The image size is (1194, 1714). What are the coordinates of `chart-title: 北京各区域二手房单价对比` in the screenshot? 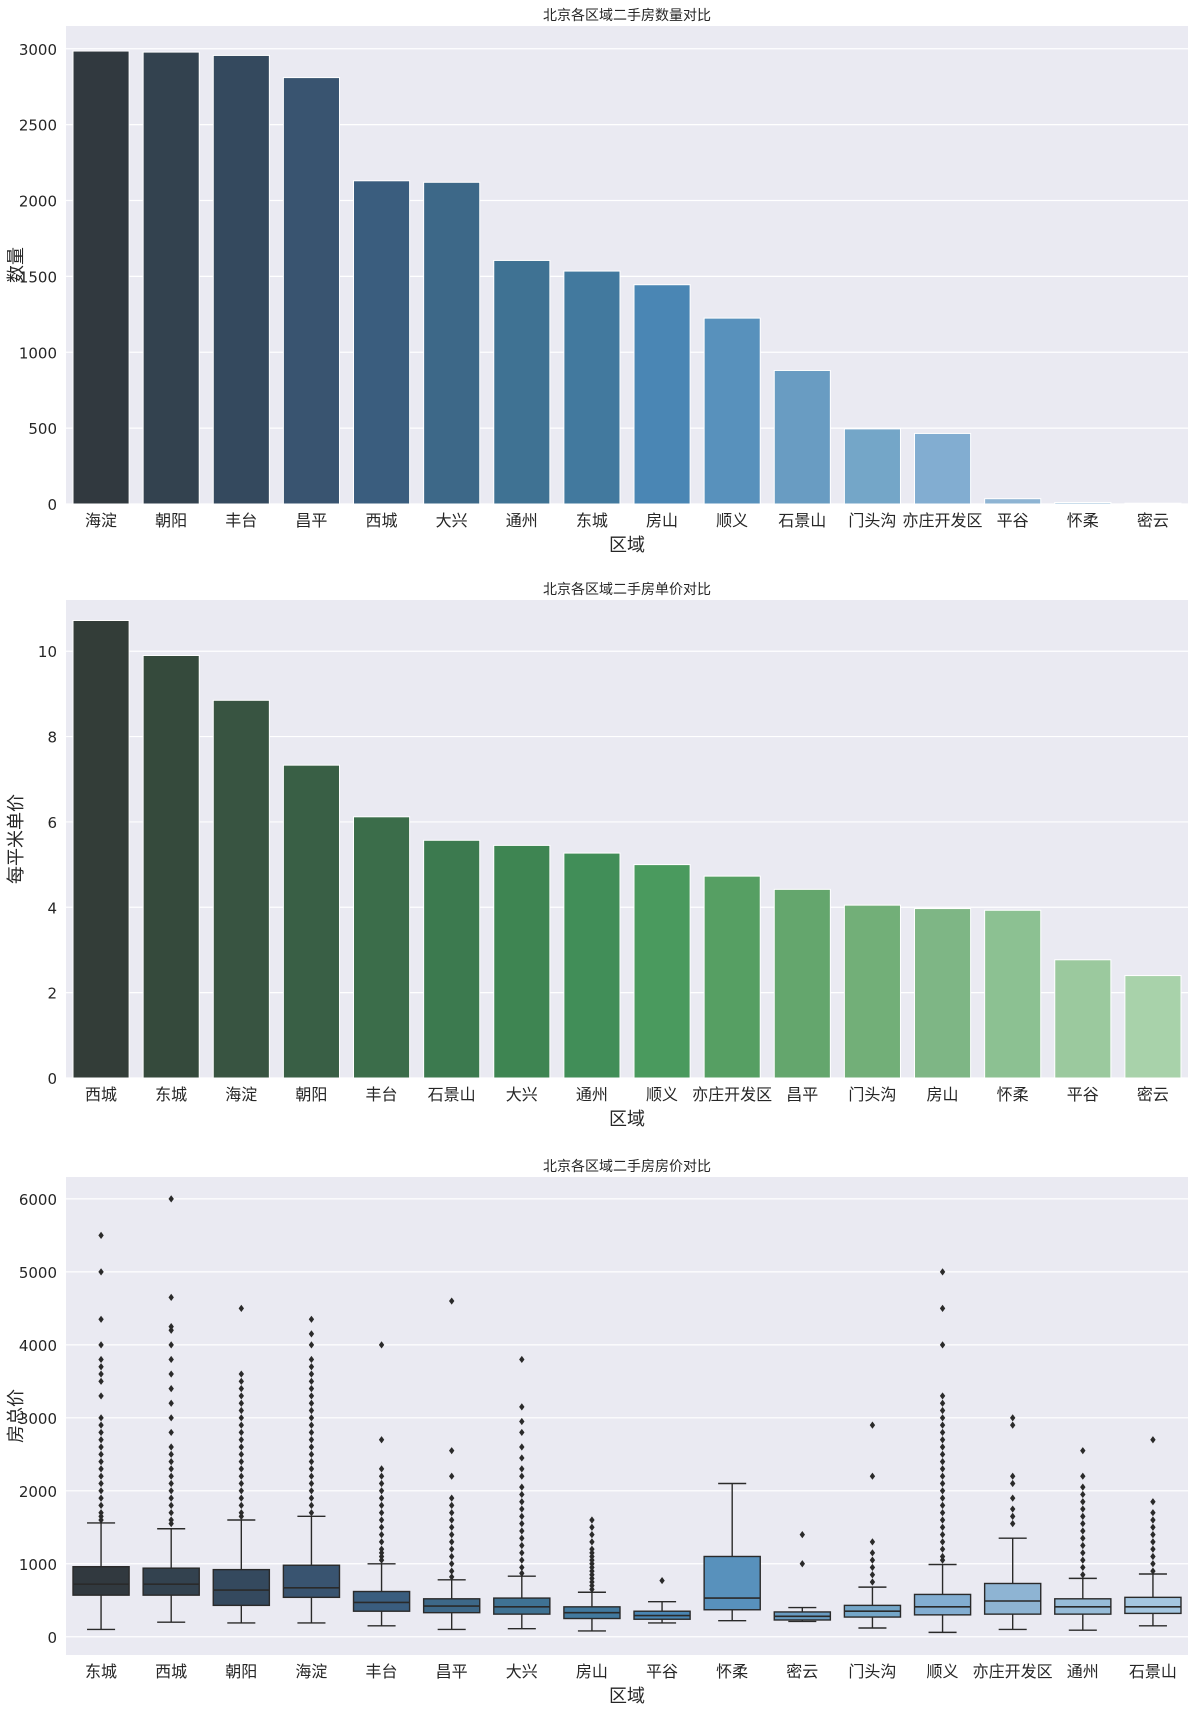 It's located at (627, 590).